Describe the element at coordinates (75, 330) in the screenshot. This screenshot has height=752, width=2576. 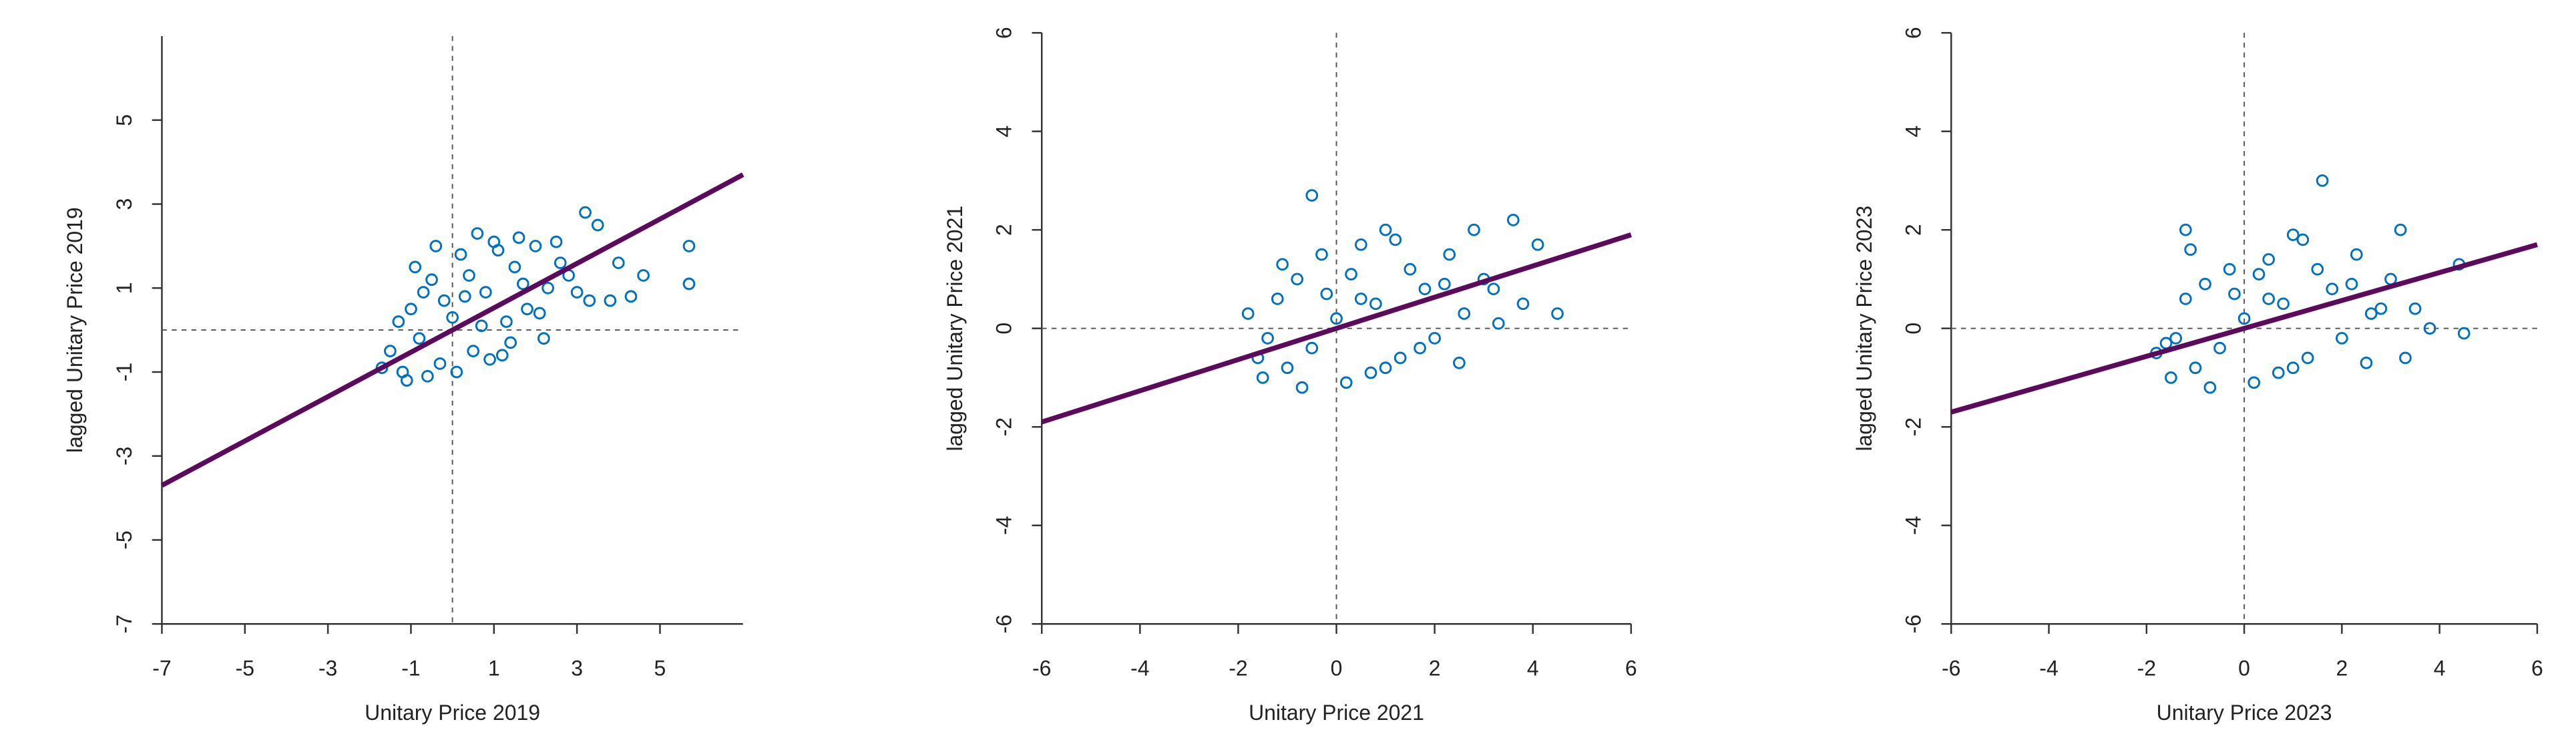
I see `y-axis-label: lagged Unitary Price 2019` at that location.